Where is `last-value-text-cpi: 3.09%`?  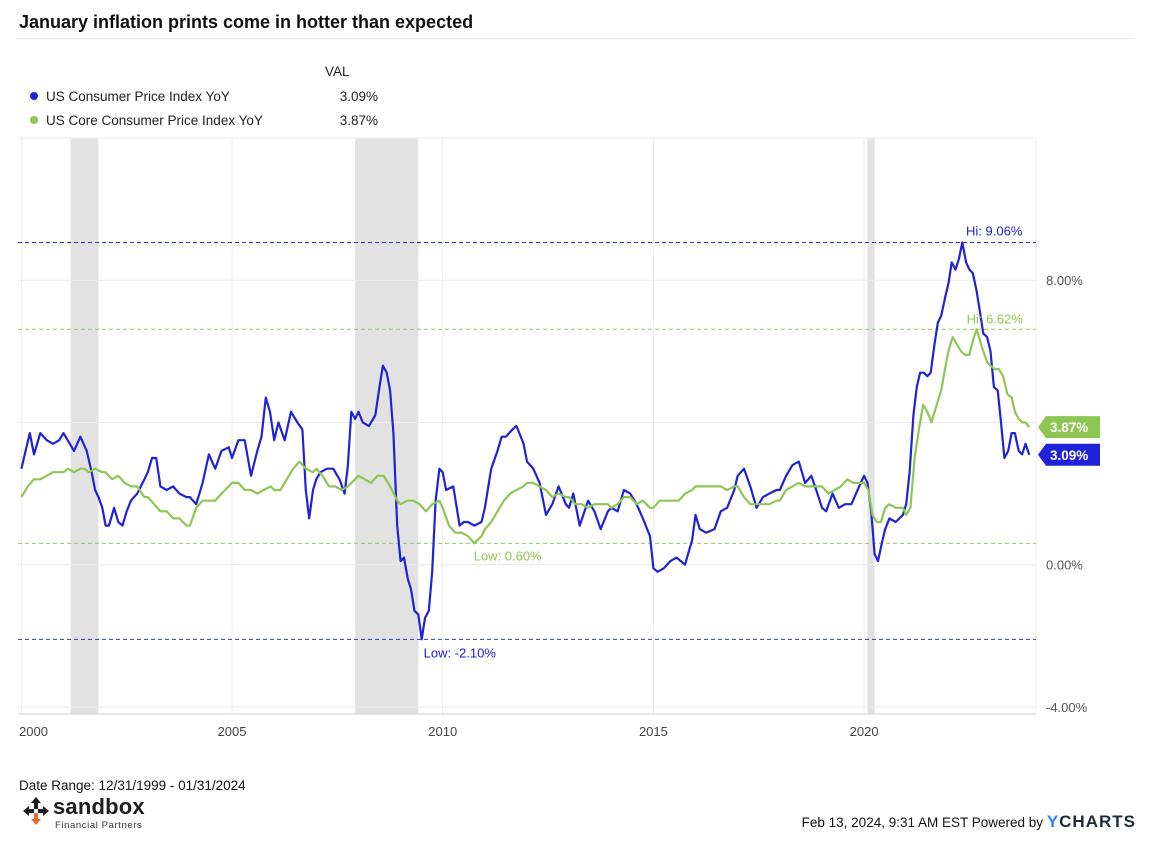
last-value-text-cpi: 3.09% is located at coordinates (1069, 455).